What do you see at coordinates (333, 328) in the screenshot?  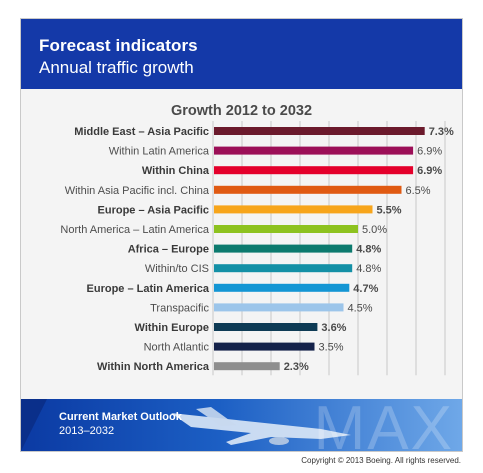 I see `value-label: 3.6%` at bounding box center [333, 328].